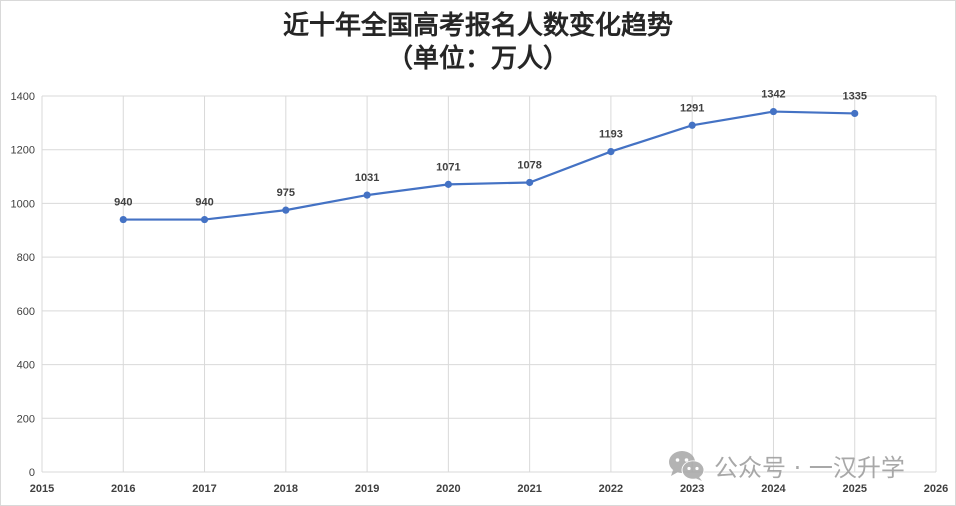 The image size is (956, 506). What do you see at coordinates (286, 193) in the screenshot?
I see `data-label: 975` at bounding box center [286, 193].